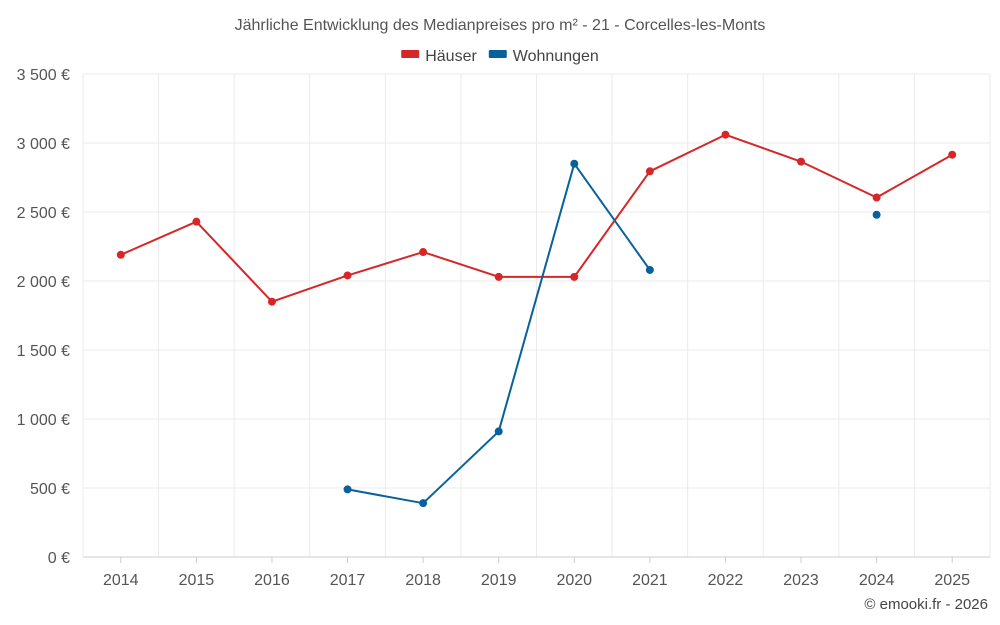  Describe the element at coordinates (197, 580) in the screenshot. I see `x-tick-label: 2015` at that location.